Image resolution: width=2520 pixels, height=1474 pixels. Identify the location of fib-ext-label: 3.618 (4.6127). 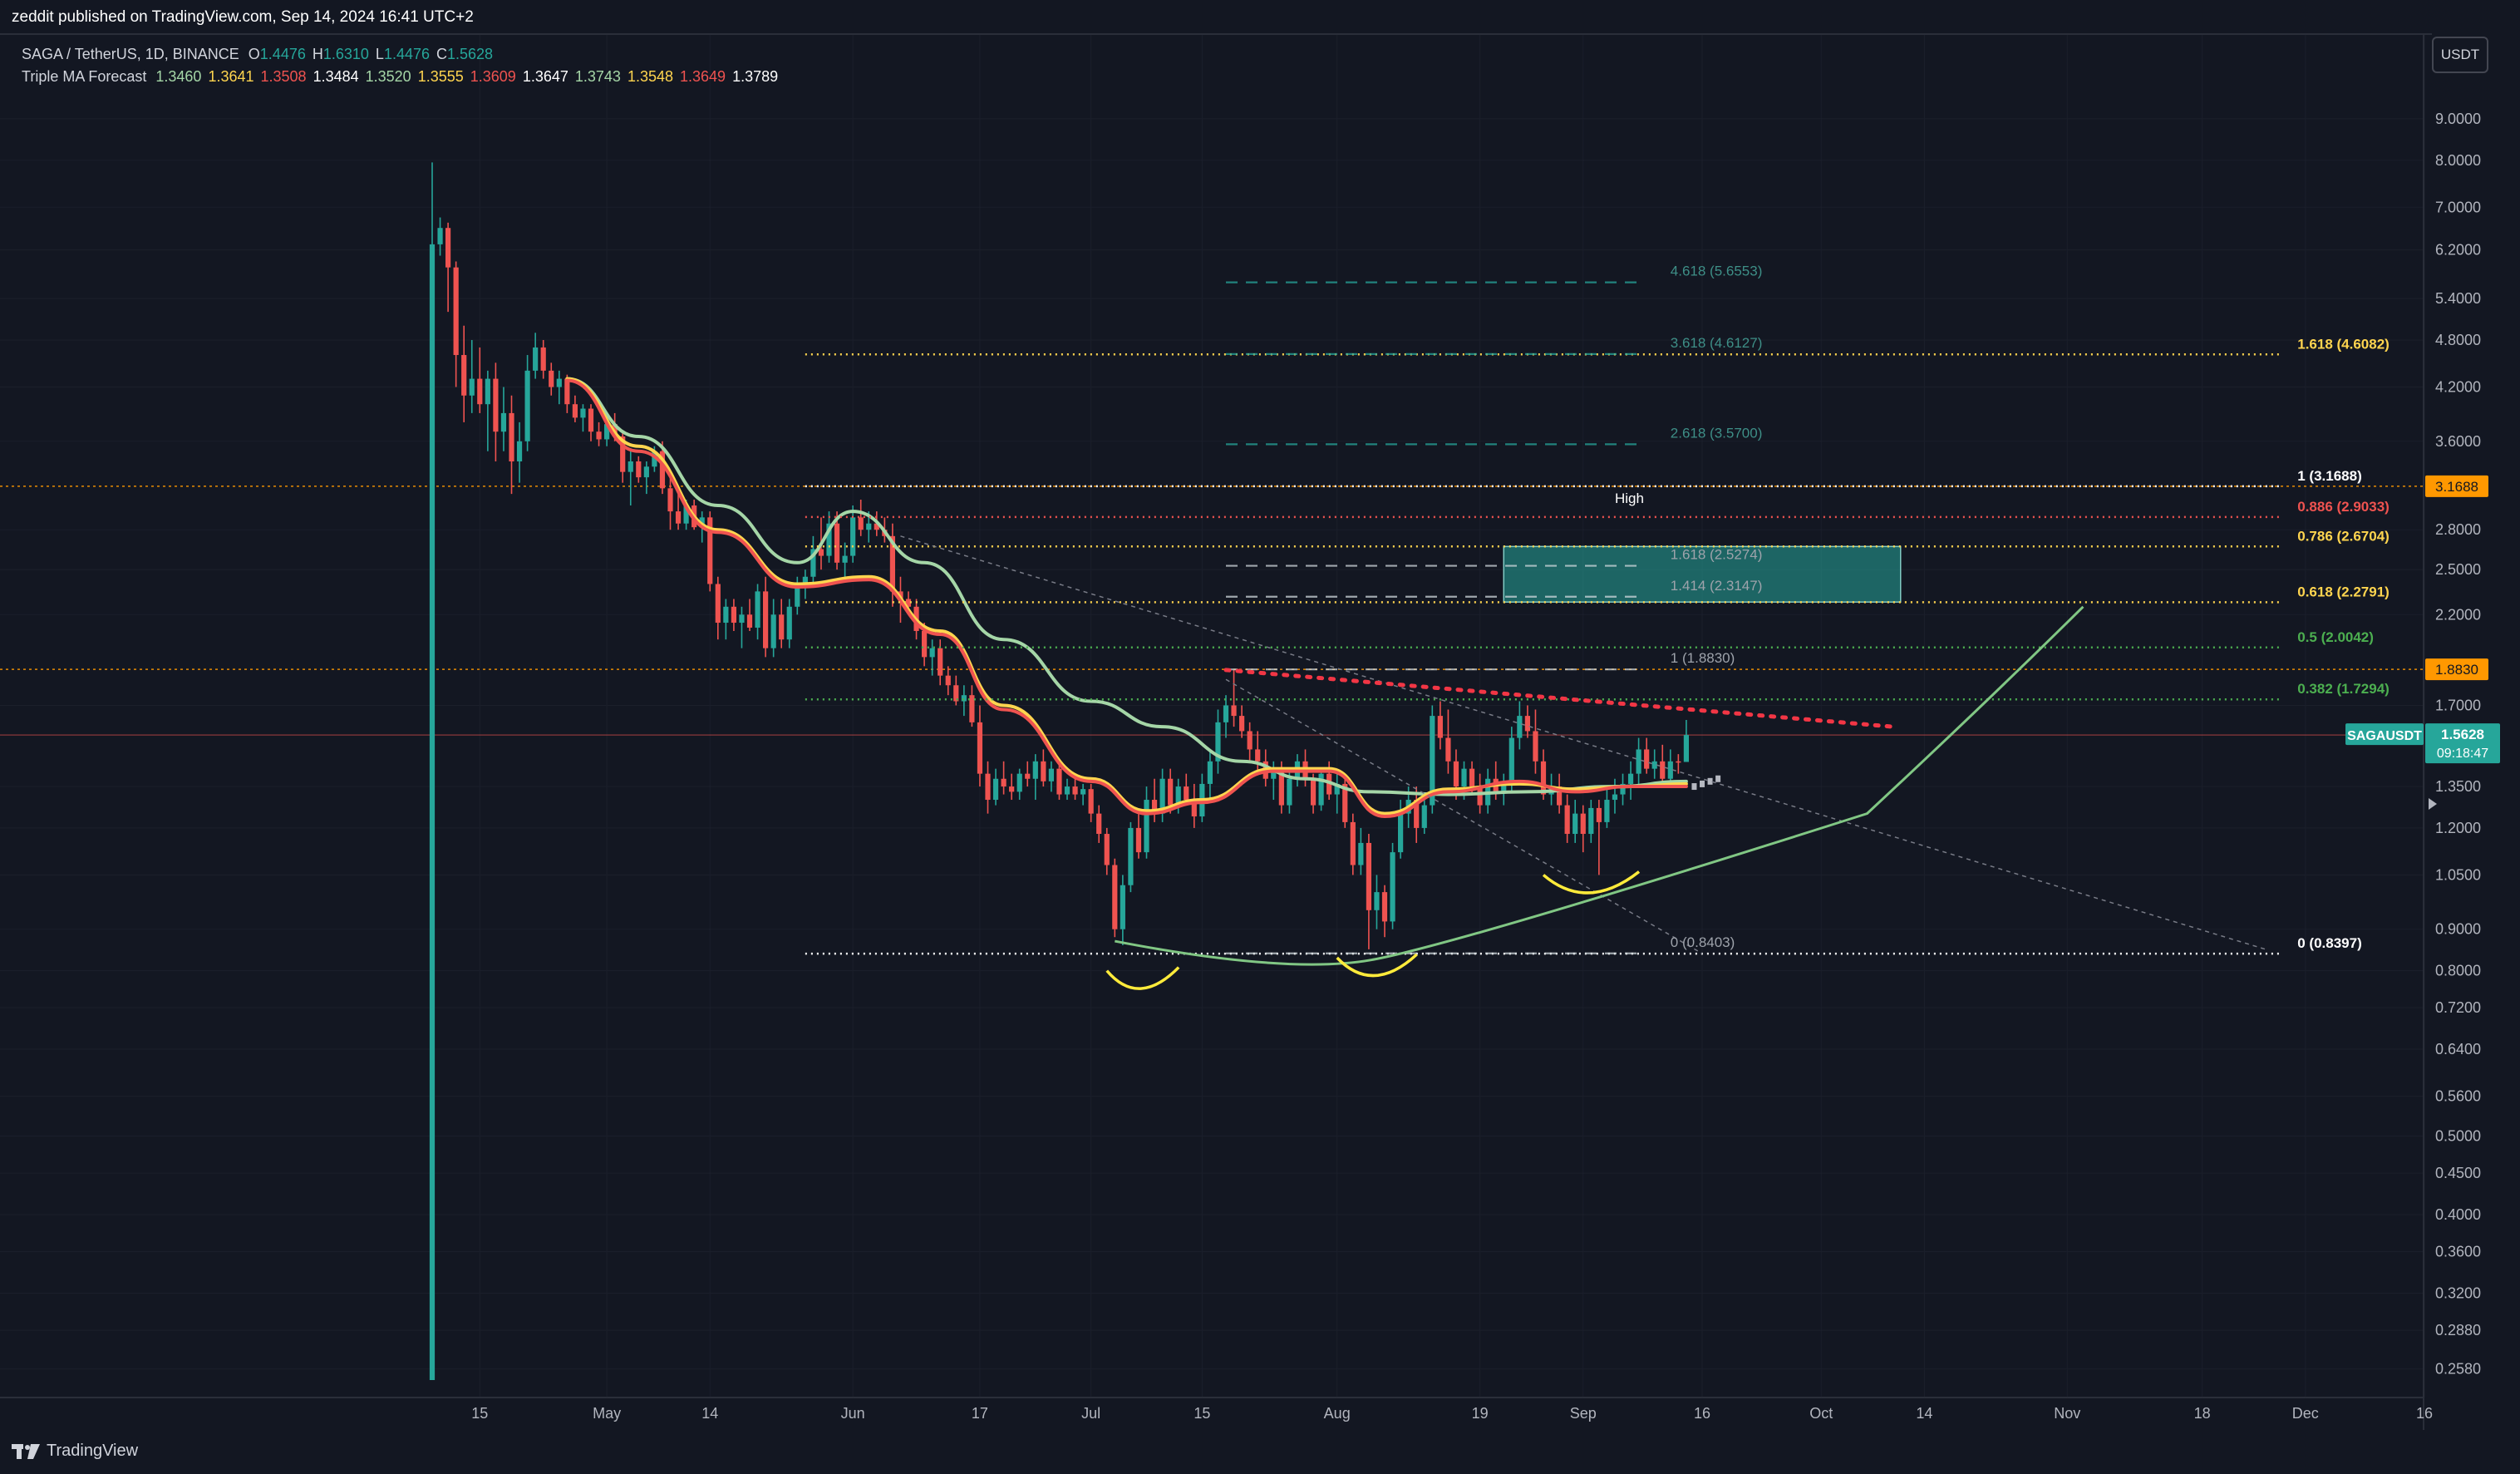
(1717, 343).